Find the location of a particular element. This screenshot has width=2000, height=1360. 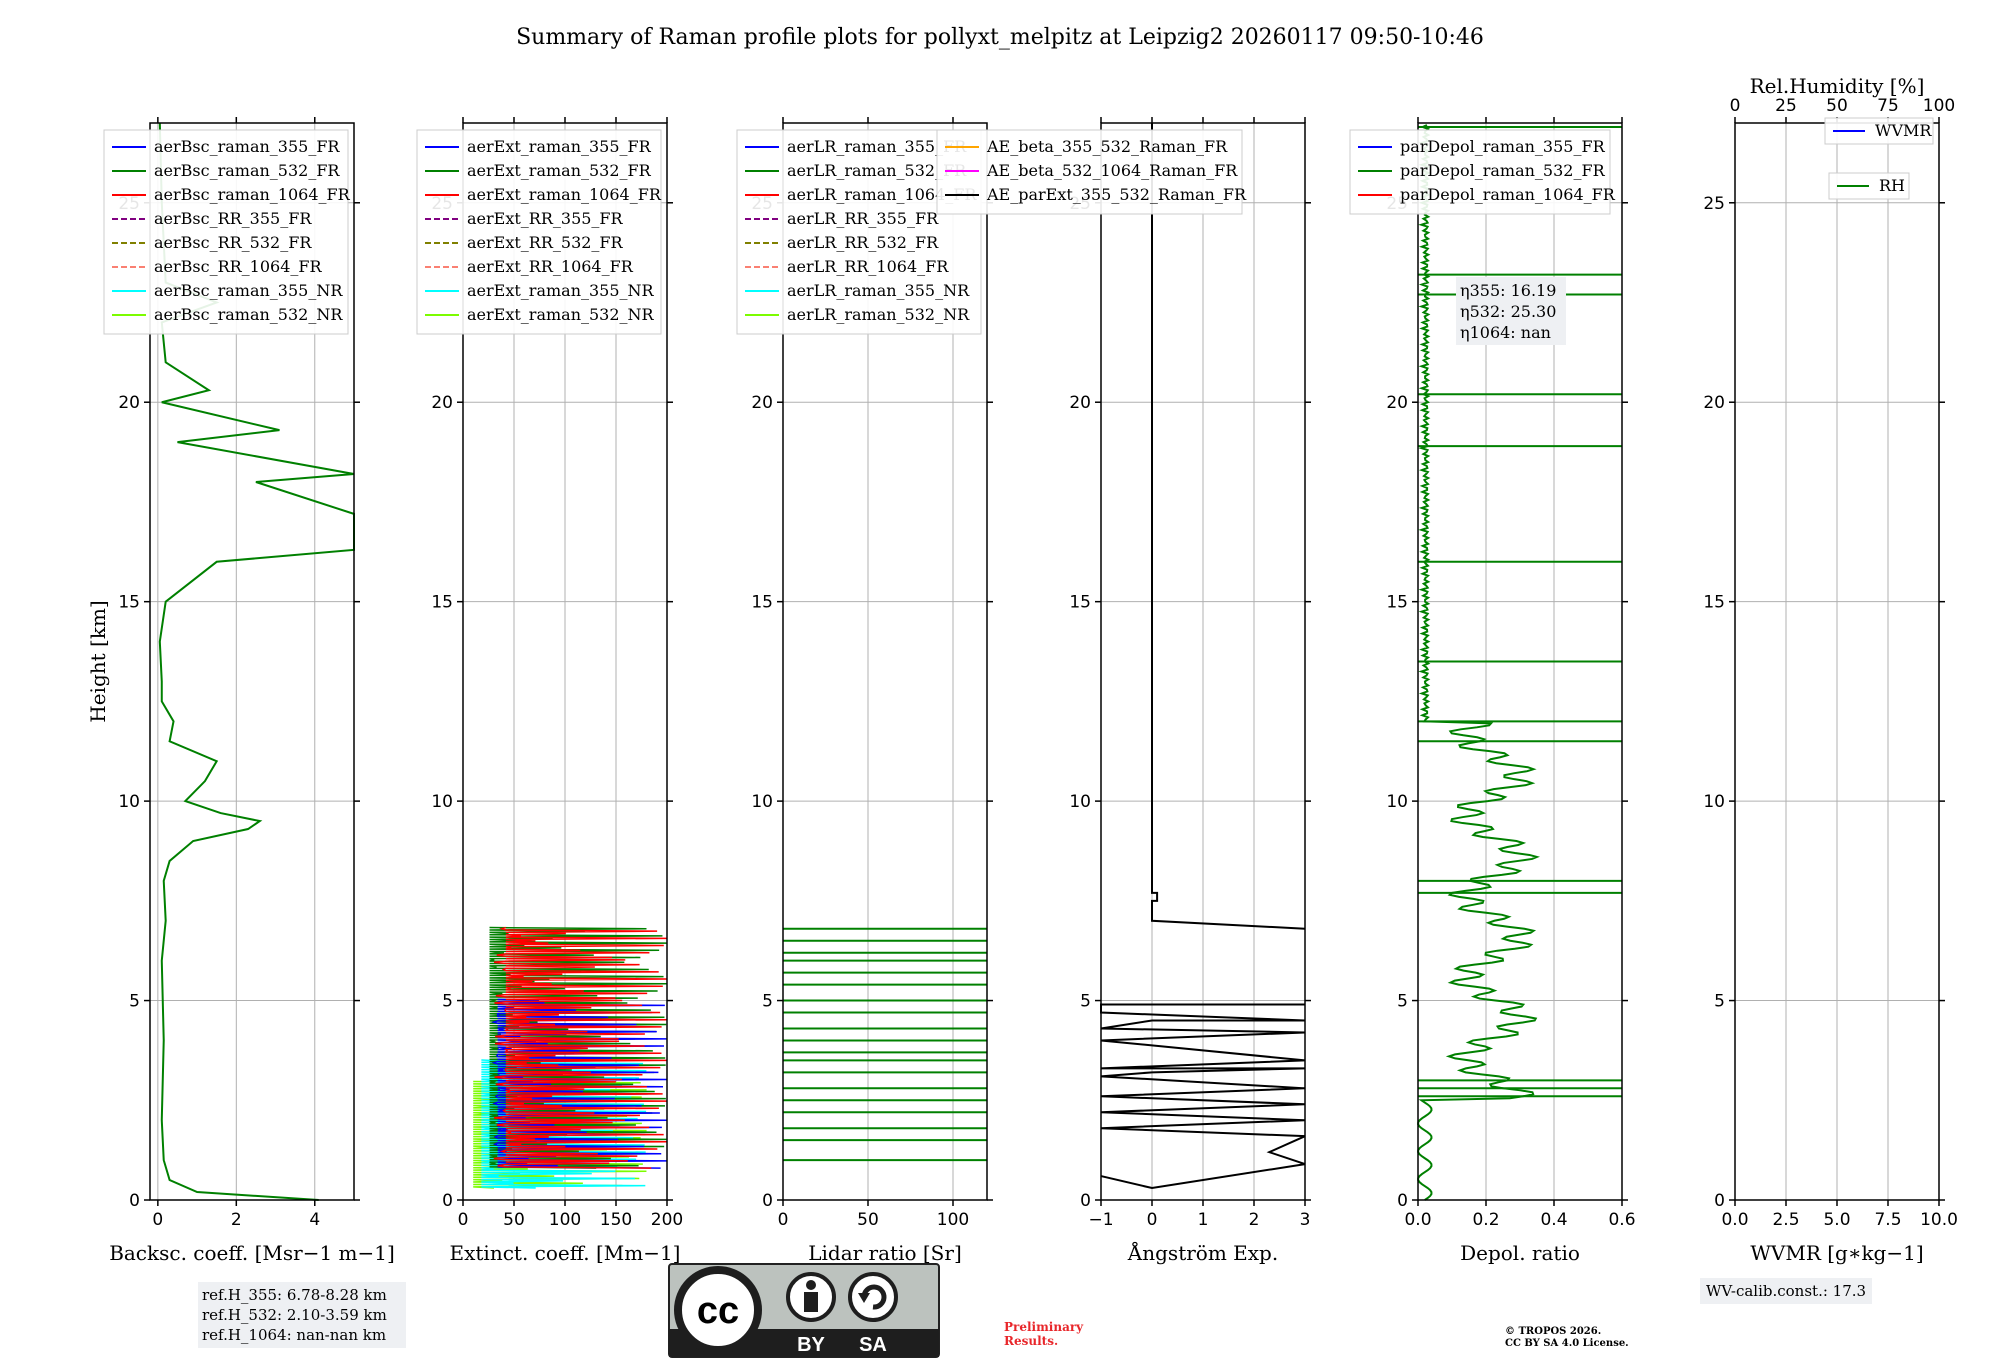

series-aerBsc_raman_532_FR is located at coordinates (256, 661).